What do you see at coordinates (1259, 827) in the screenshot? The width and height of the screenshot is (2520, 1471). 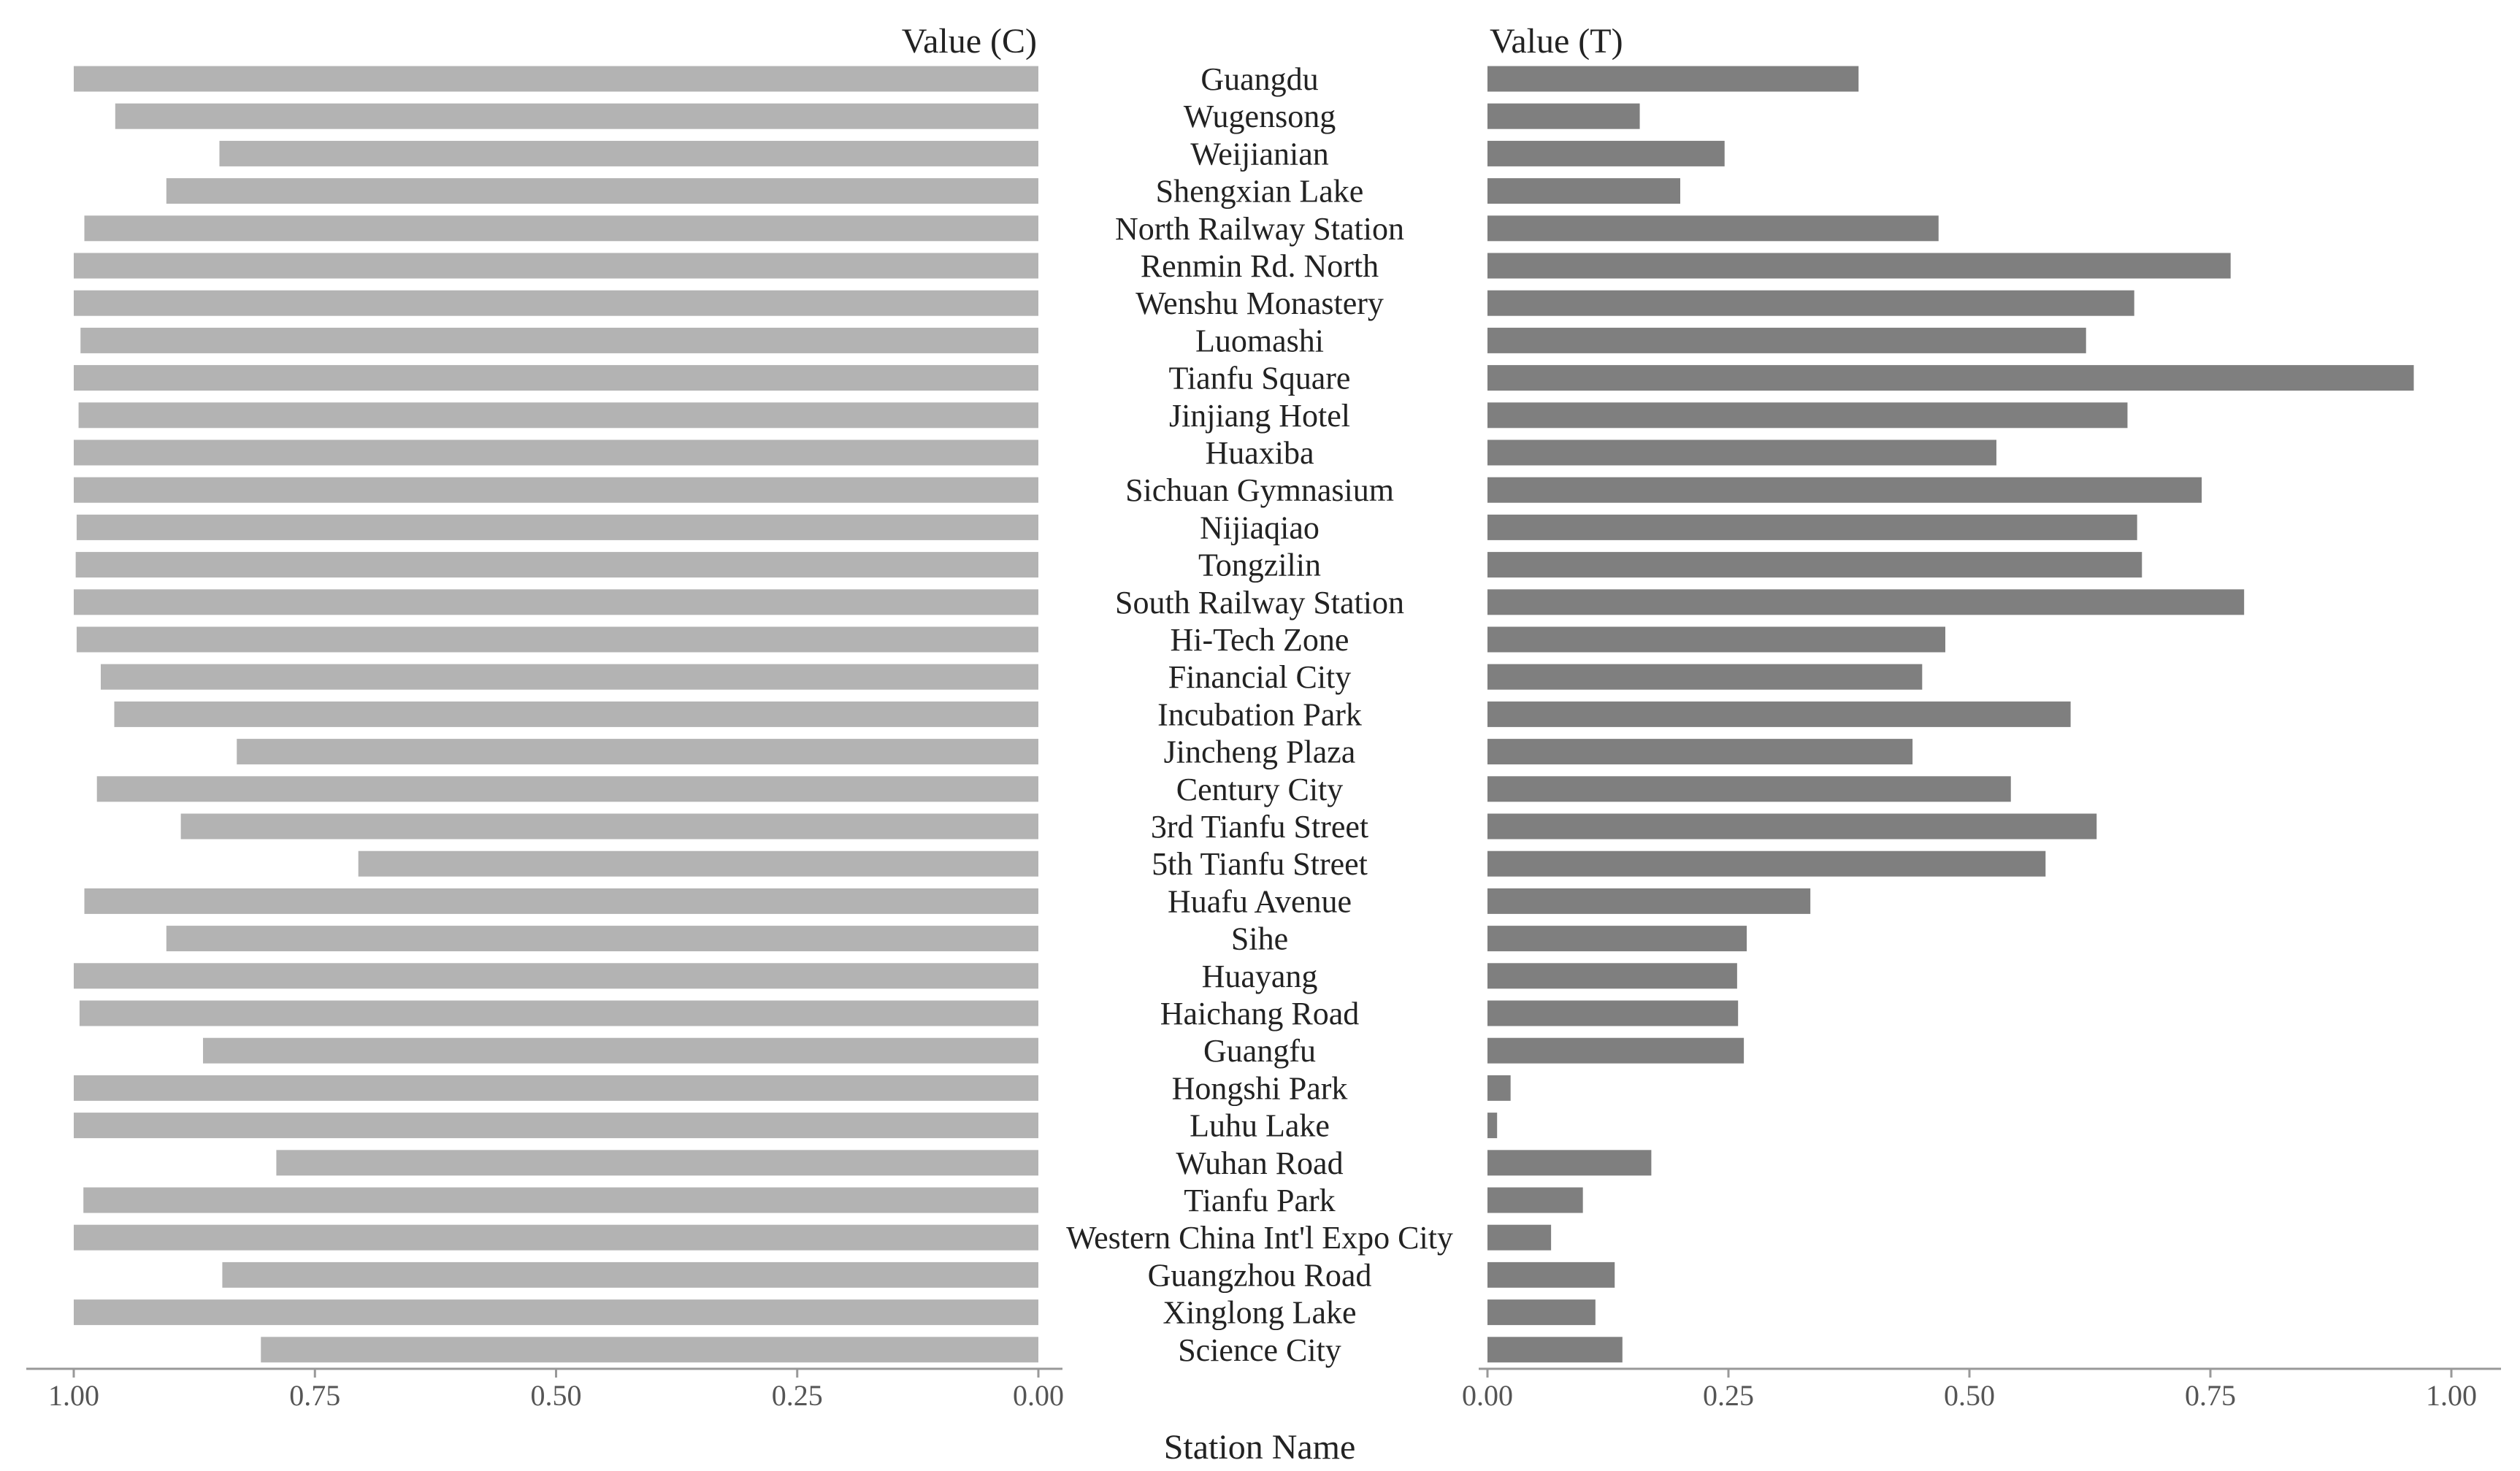 I see `station-label-20: 3rd Tianfu Street` at bounding box center [1259, 827].